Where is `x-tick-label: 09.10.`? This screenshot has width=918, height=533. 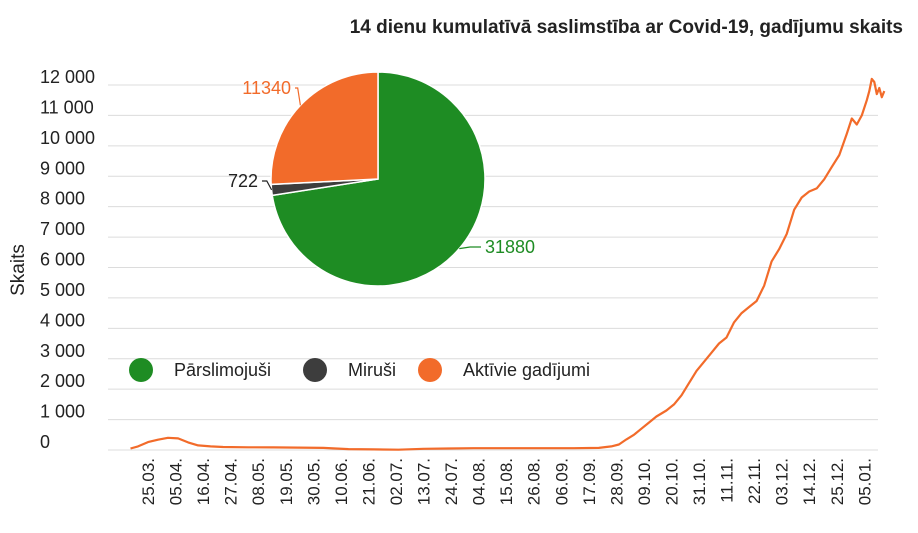
x-tick-label: 09.10. is located at coordinates (644, 481).